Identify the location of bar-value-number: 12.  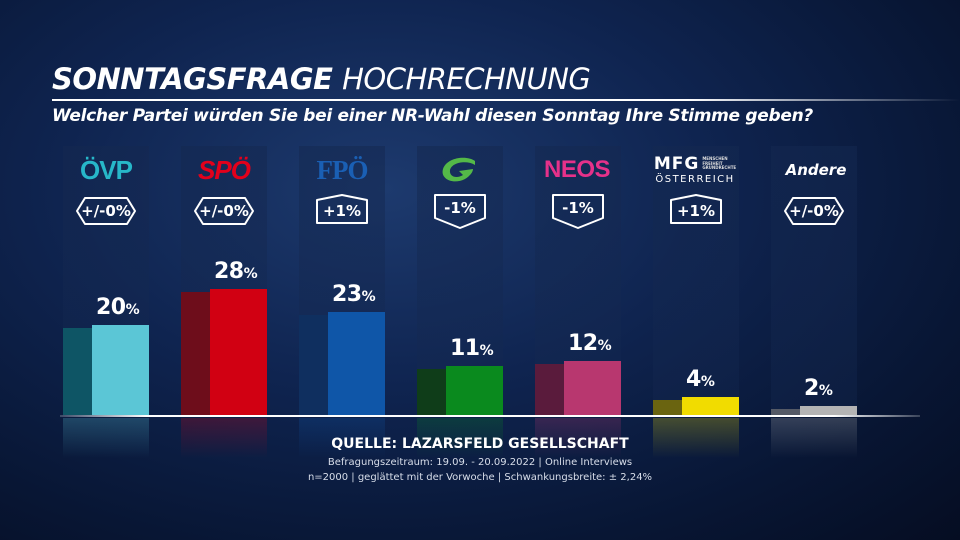
(583, 343).